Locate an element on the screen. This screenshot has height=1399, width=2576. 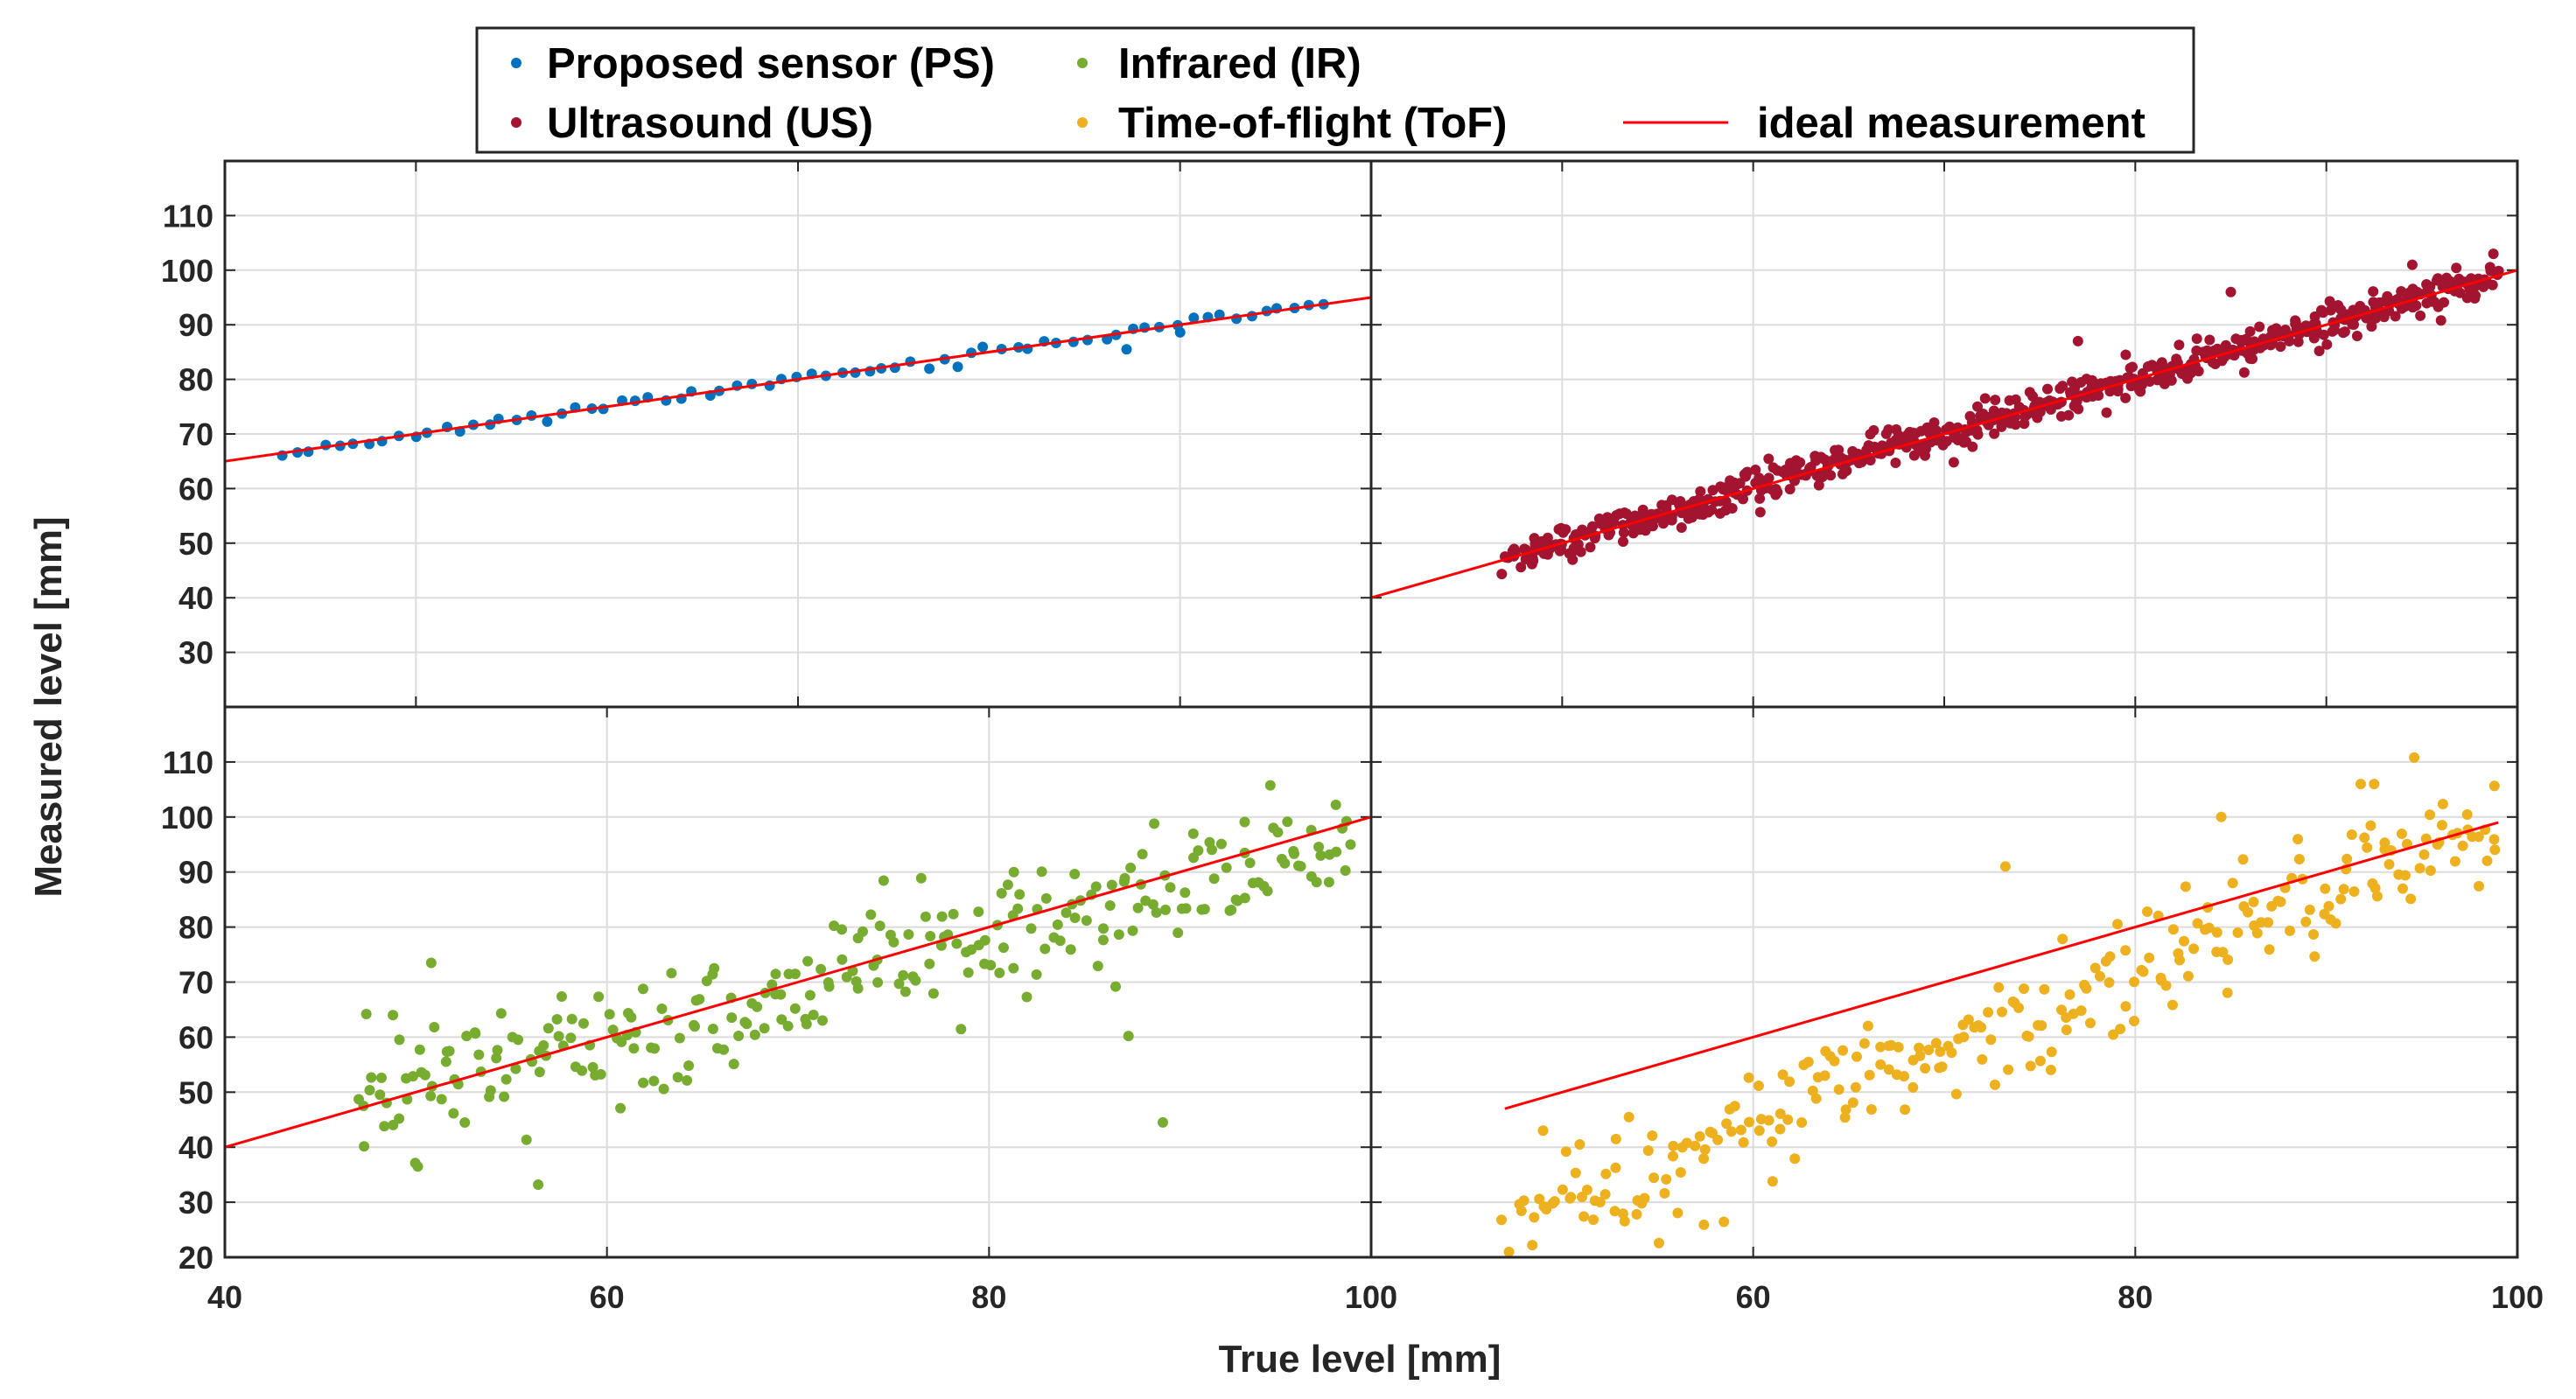
x-tick-label-ir: 40 is located at coordinates (224, 1297).